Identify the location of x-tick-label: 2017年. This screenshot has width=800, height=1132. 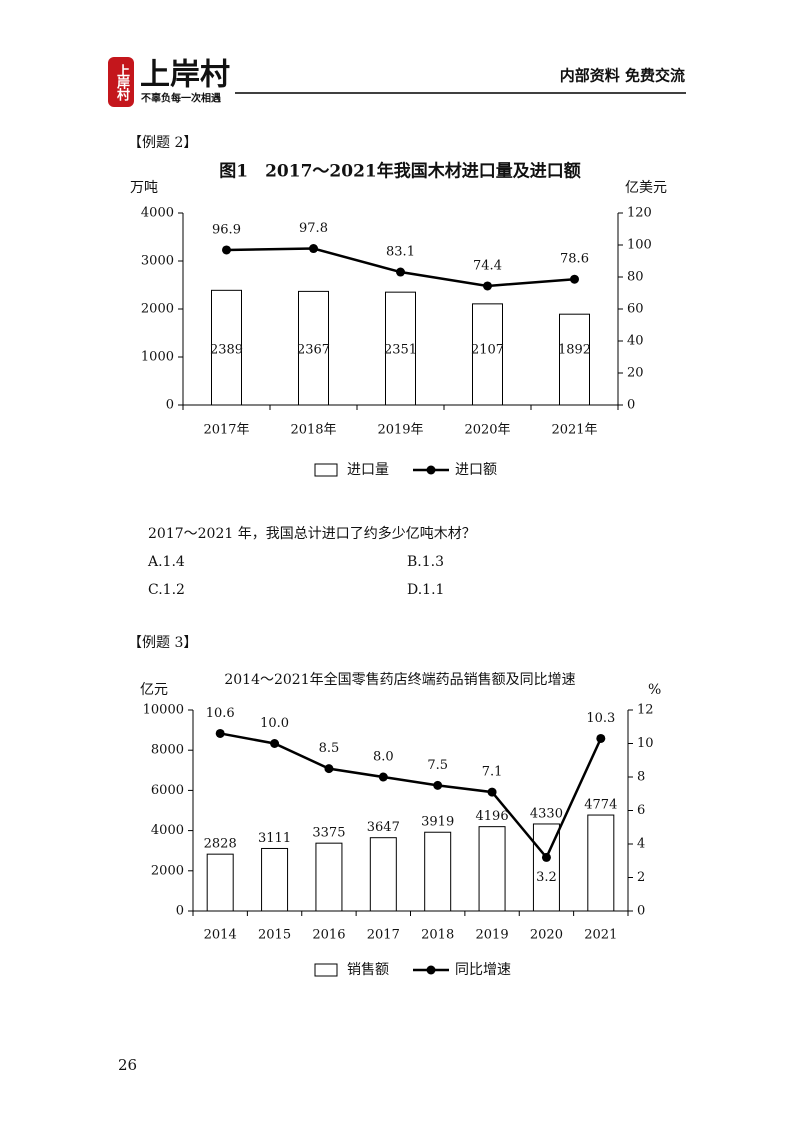
(226, 430).